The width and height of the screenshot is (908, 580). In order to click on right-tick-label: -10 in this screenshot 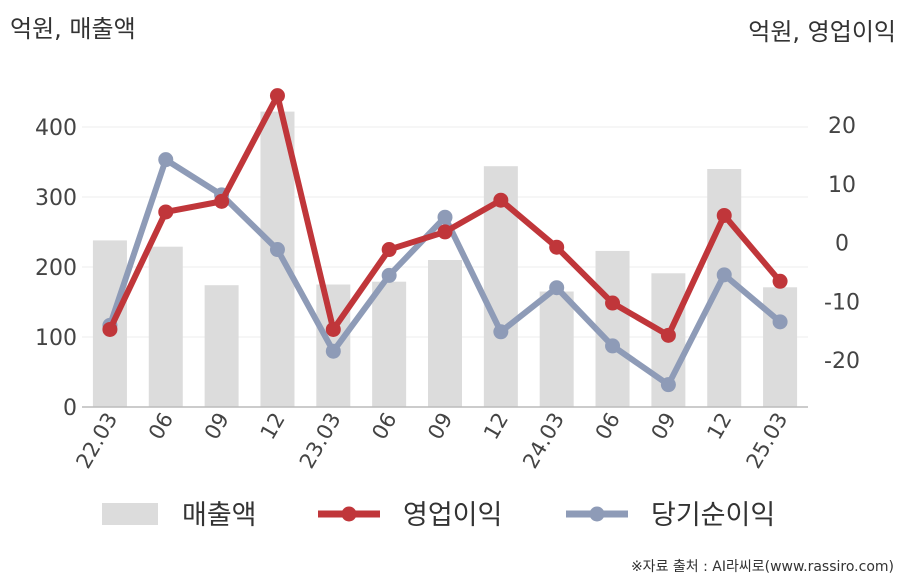, I will do `click(842, 302)`.